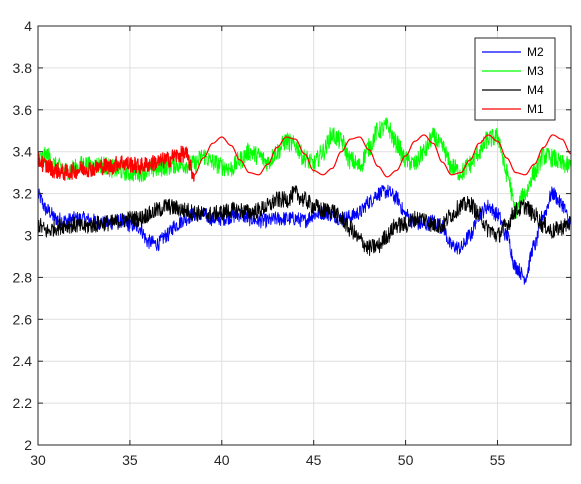  What do you see at coordinates (222, 460) in the screenshot?
I see `x-tick-label: 40` at bounding box center [222, 460].